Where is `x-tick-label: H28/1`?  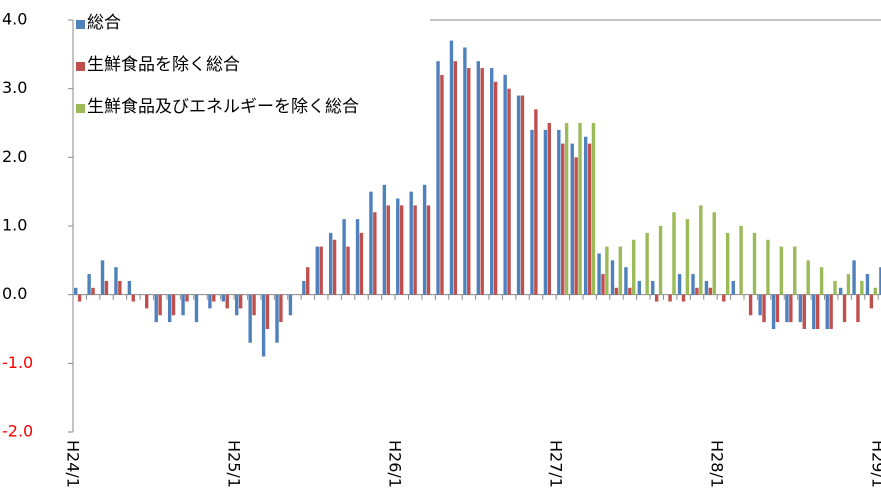
x-tick-label: H28/1 is located at coordinates (717, 464).